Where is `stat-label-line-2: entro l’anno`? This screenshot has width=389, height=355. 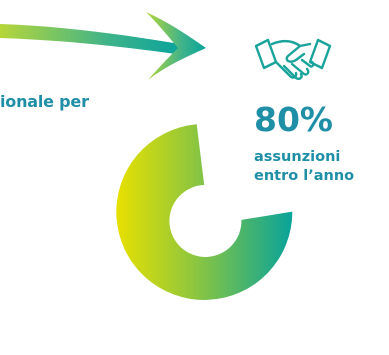 stat-label-line-2: entro l’anno is located at coordinates (304, 175).